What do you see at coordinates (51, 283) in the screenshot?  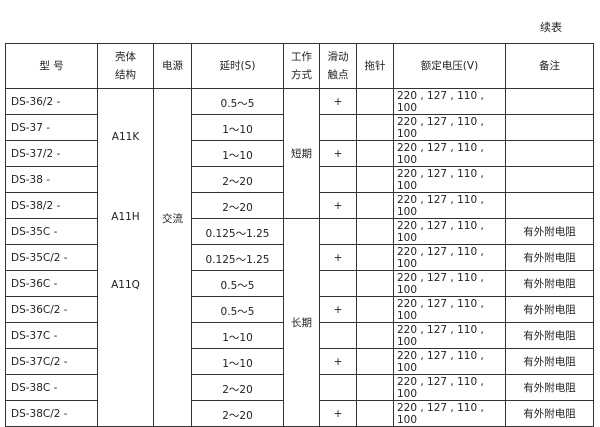 I see `model-cell: DS-36C -` at bounding box center [51, 283].